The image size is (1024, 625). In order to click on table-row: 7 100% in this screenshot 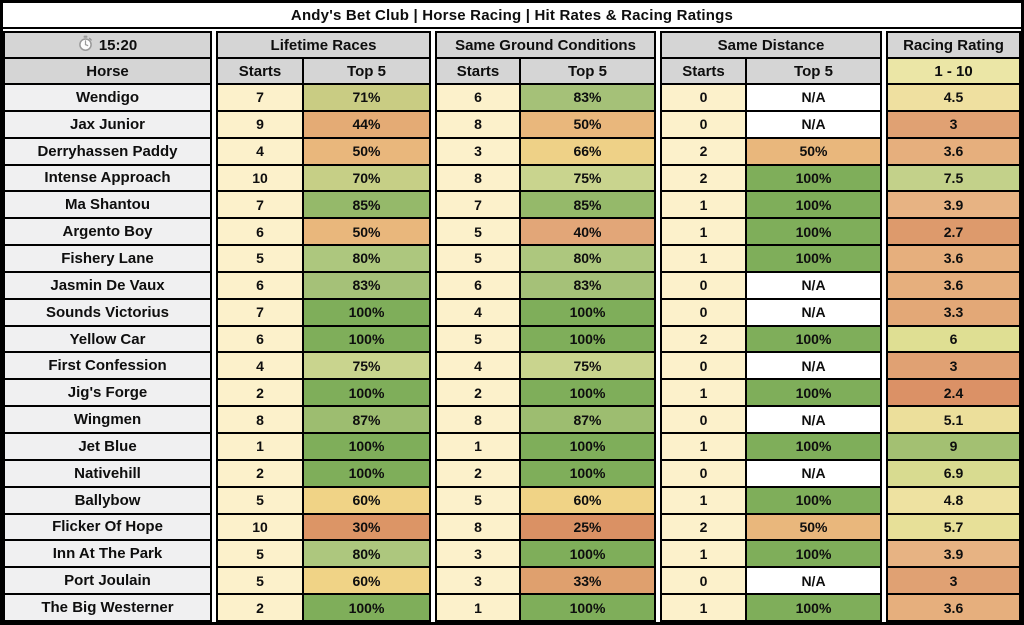, I will do `click(323, 312)`.